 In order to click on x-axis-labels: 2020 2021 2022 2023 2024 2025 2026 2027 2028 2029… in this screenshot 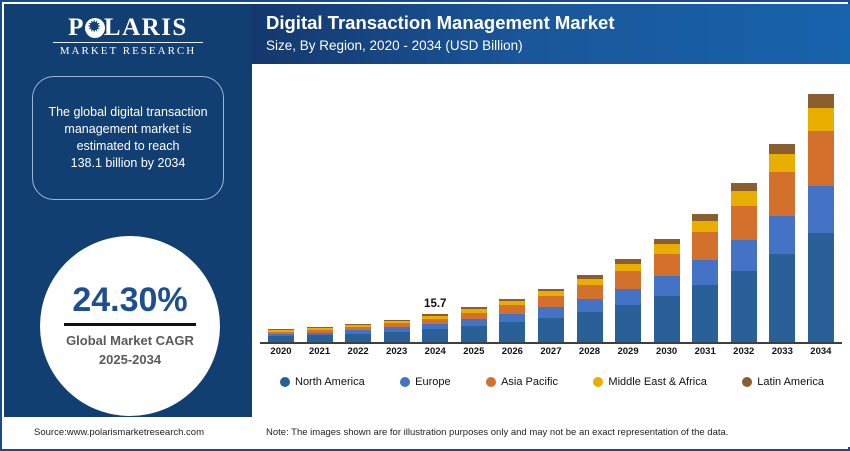, I will do `click(551, 351)`.